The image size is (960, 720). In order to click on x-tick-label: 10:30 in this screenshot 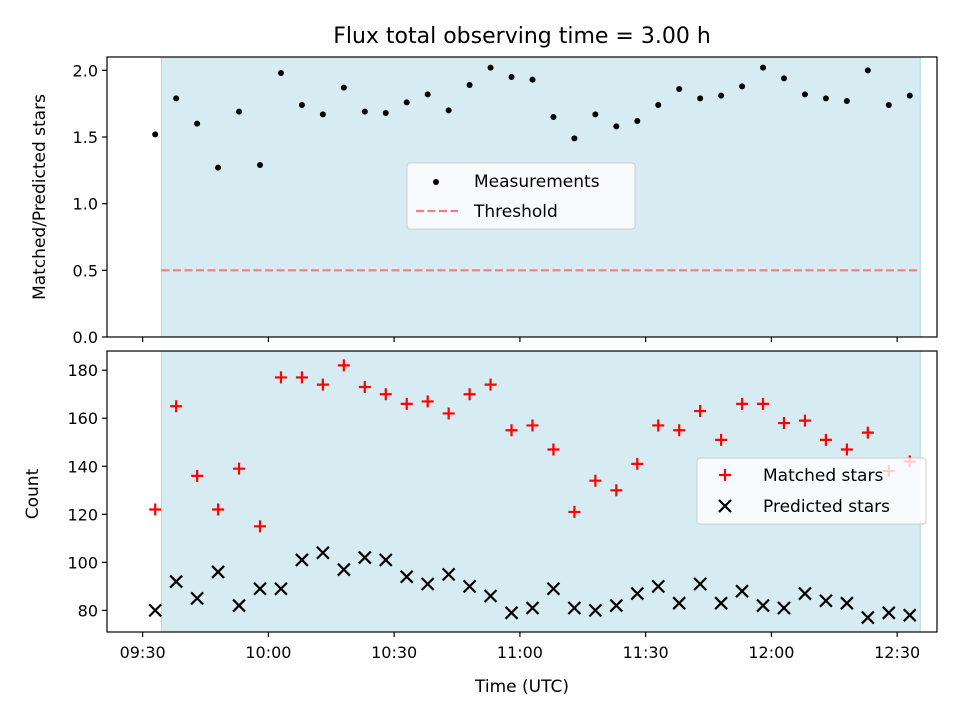, I will do `click(394, 652)`.